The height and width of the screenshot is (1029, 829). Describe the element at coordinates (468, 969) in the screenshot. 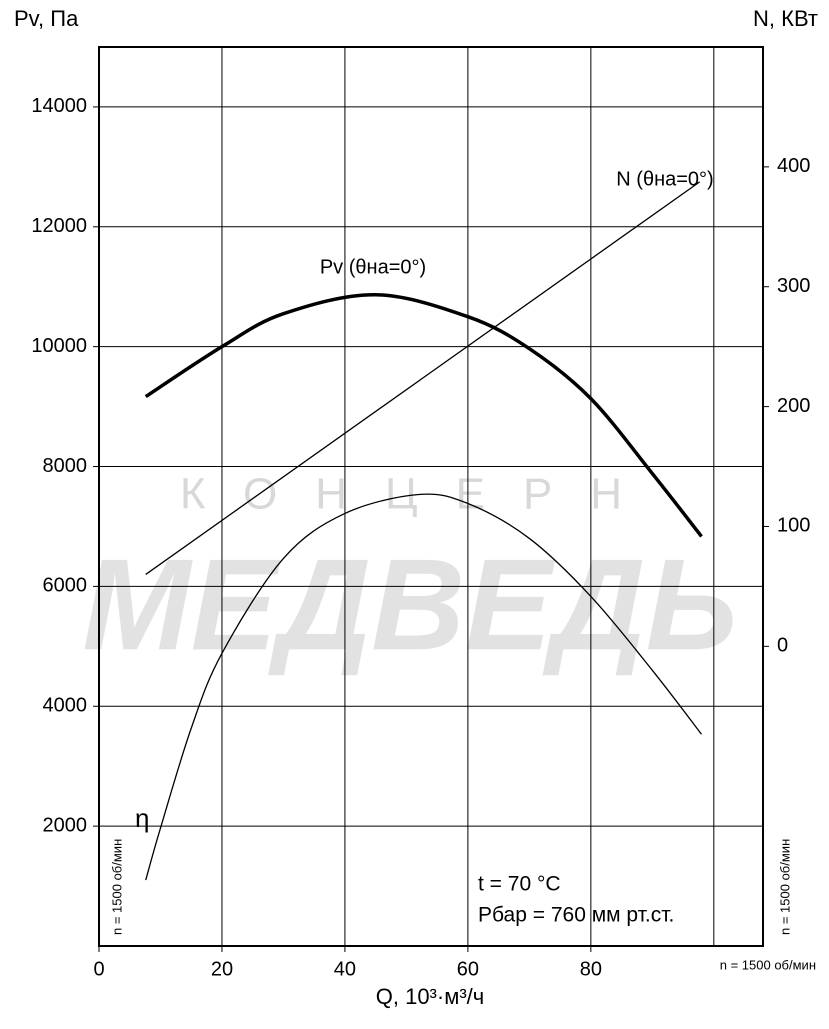

I see `x-tick-label: 60` at that location.